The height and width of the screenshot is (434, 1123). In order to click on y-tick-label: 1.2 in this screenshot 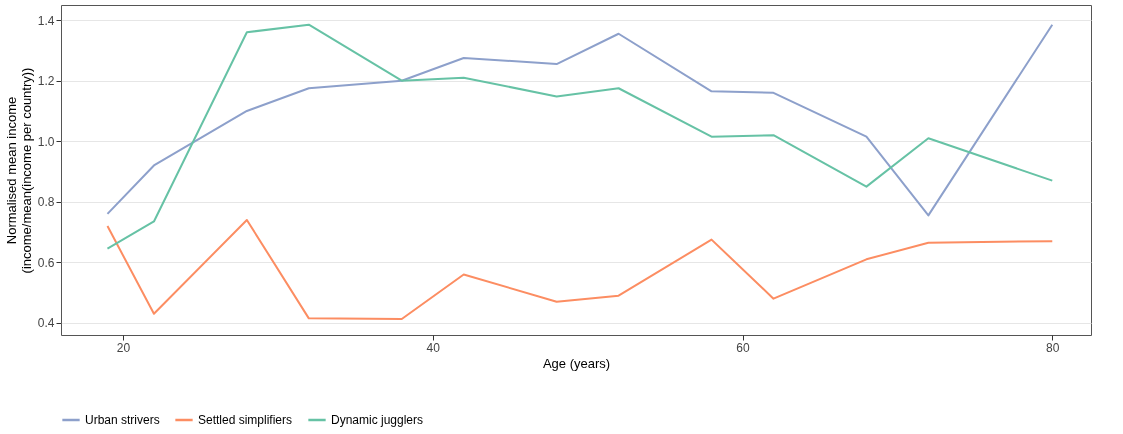, I will do `click(46, 81)`.